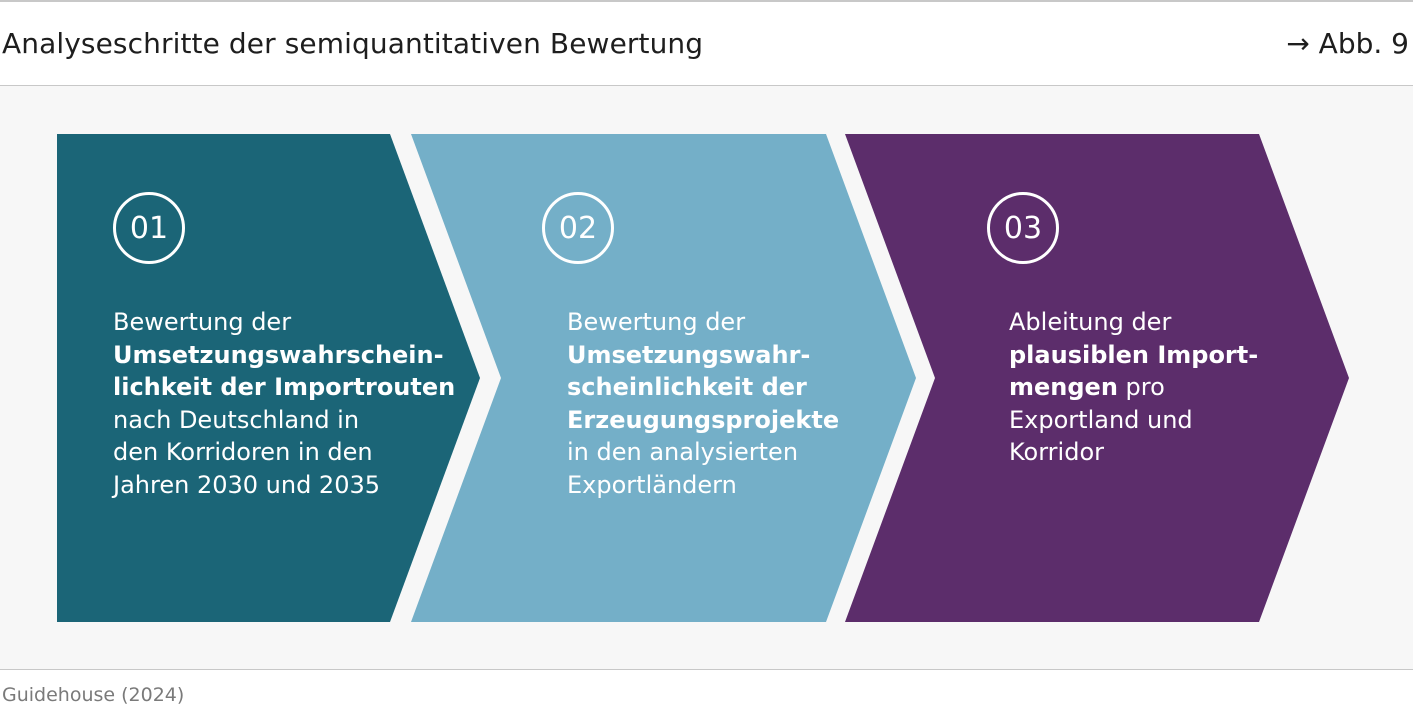 This screenshot has width=1413, height=720. I want to click on step-3-line-bold: mengen, so click(1063, 387).